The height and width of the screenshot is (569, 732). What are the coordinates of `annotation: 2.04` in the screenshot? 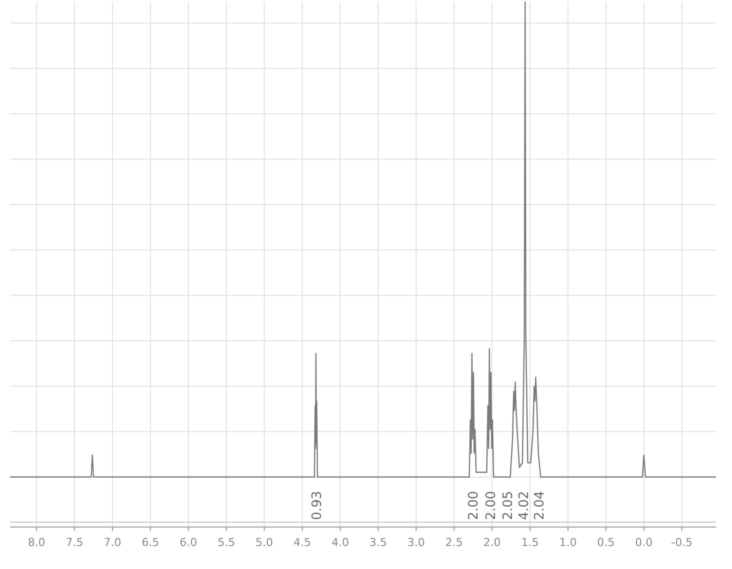 It's located at (540, 505).